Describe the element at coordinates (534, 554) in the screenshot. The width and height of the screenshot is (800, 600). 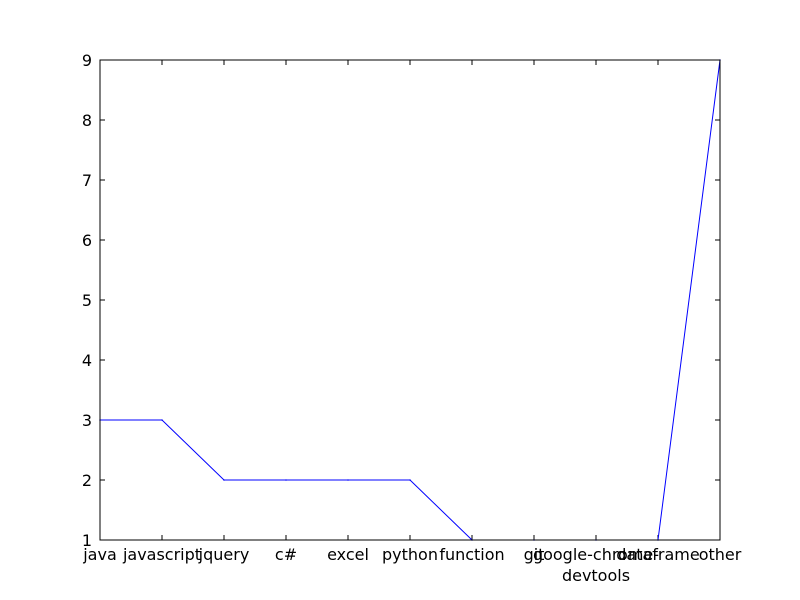
I see `x-tick-label: git` at that location.